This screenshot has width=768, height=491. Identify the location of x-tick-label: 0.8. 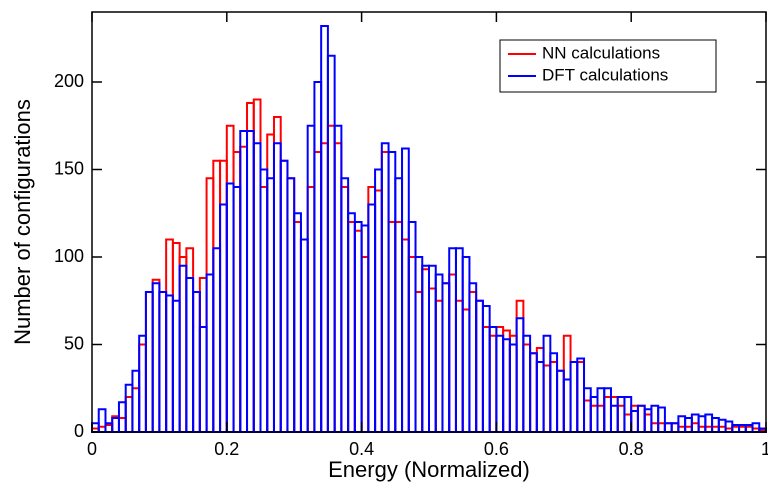
(631, 449).